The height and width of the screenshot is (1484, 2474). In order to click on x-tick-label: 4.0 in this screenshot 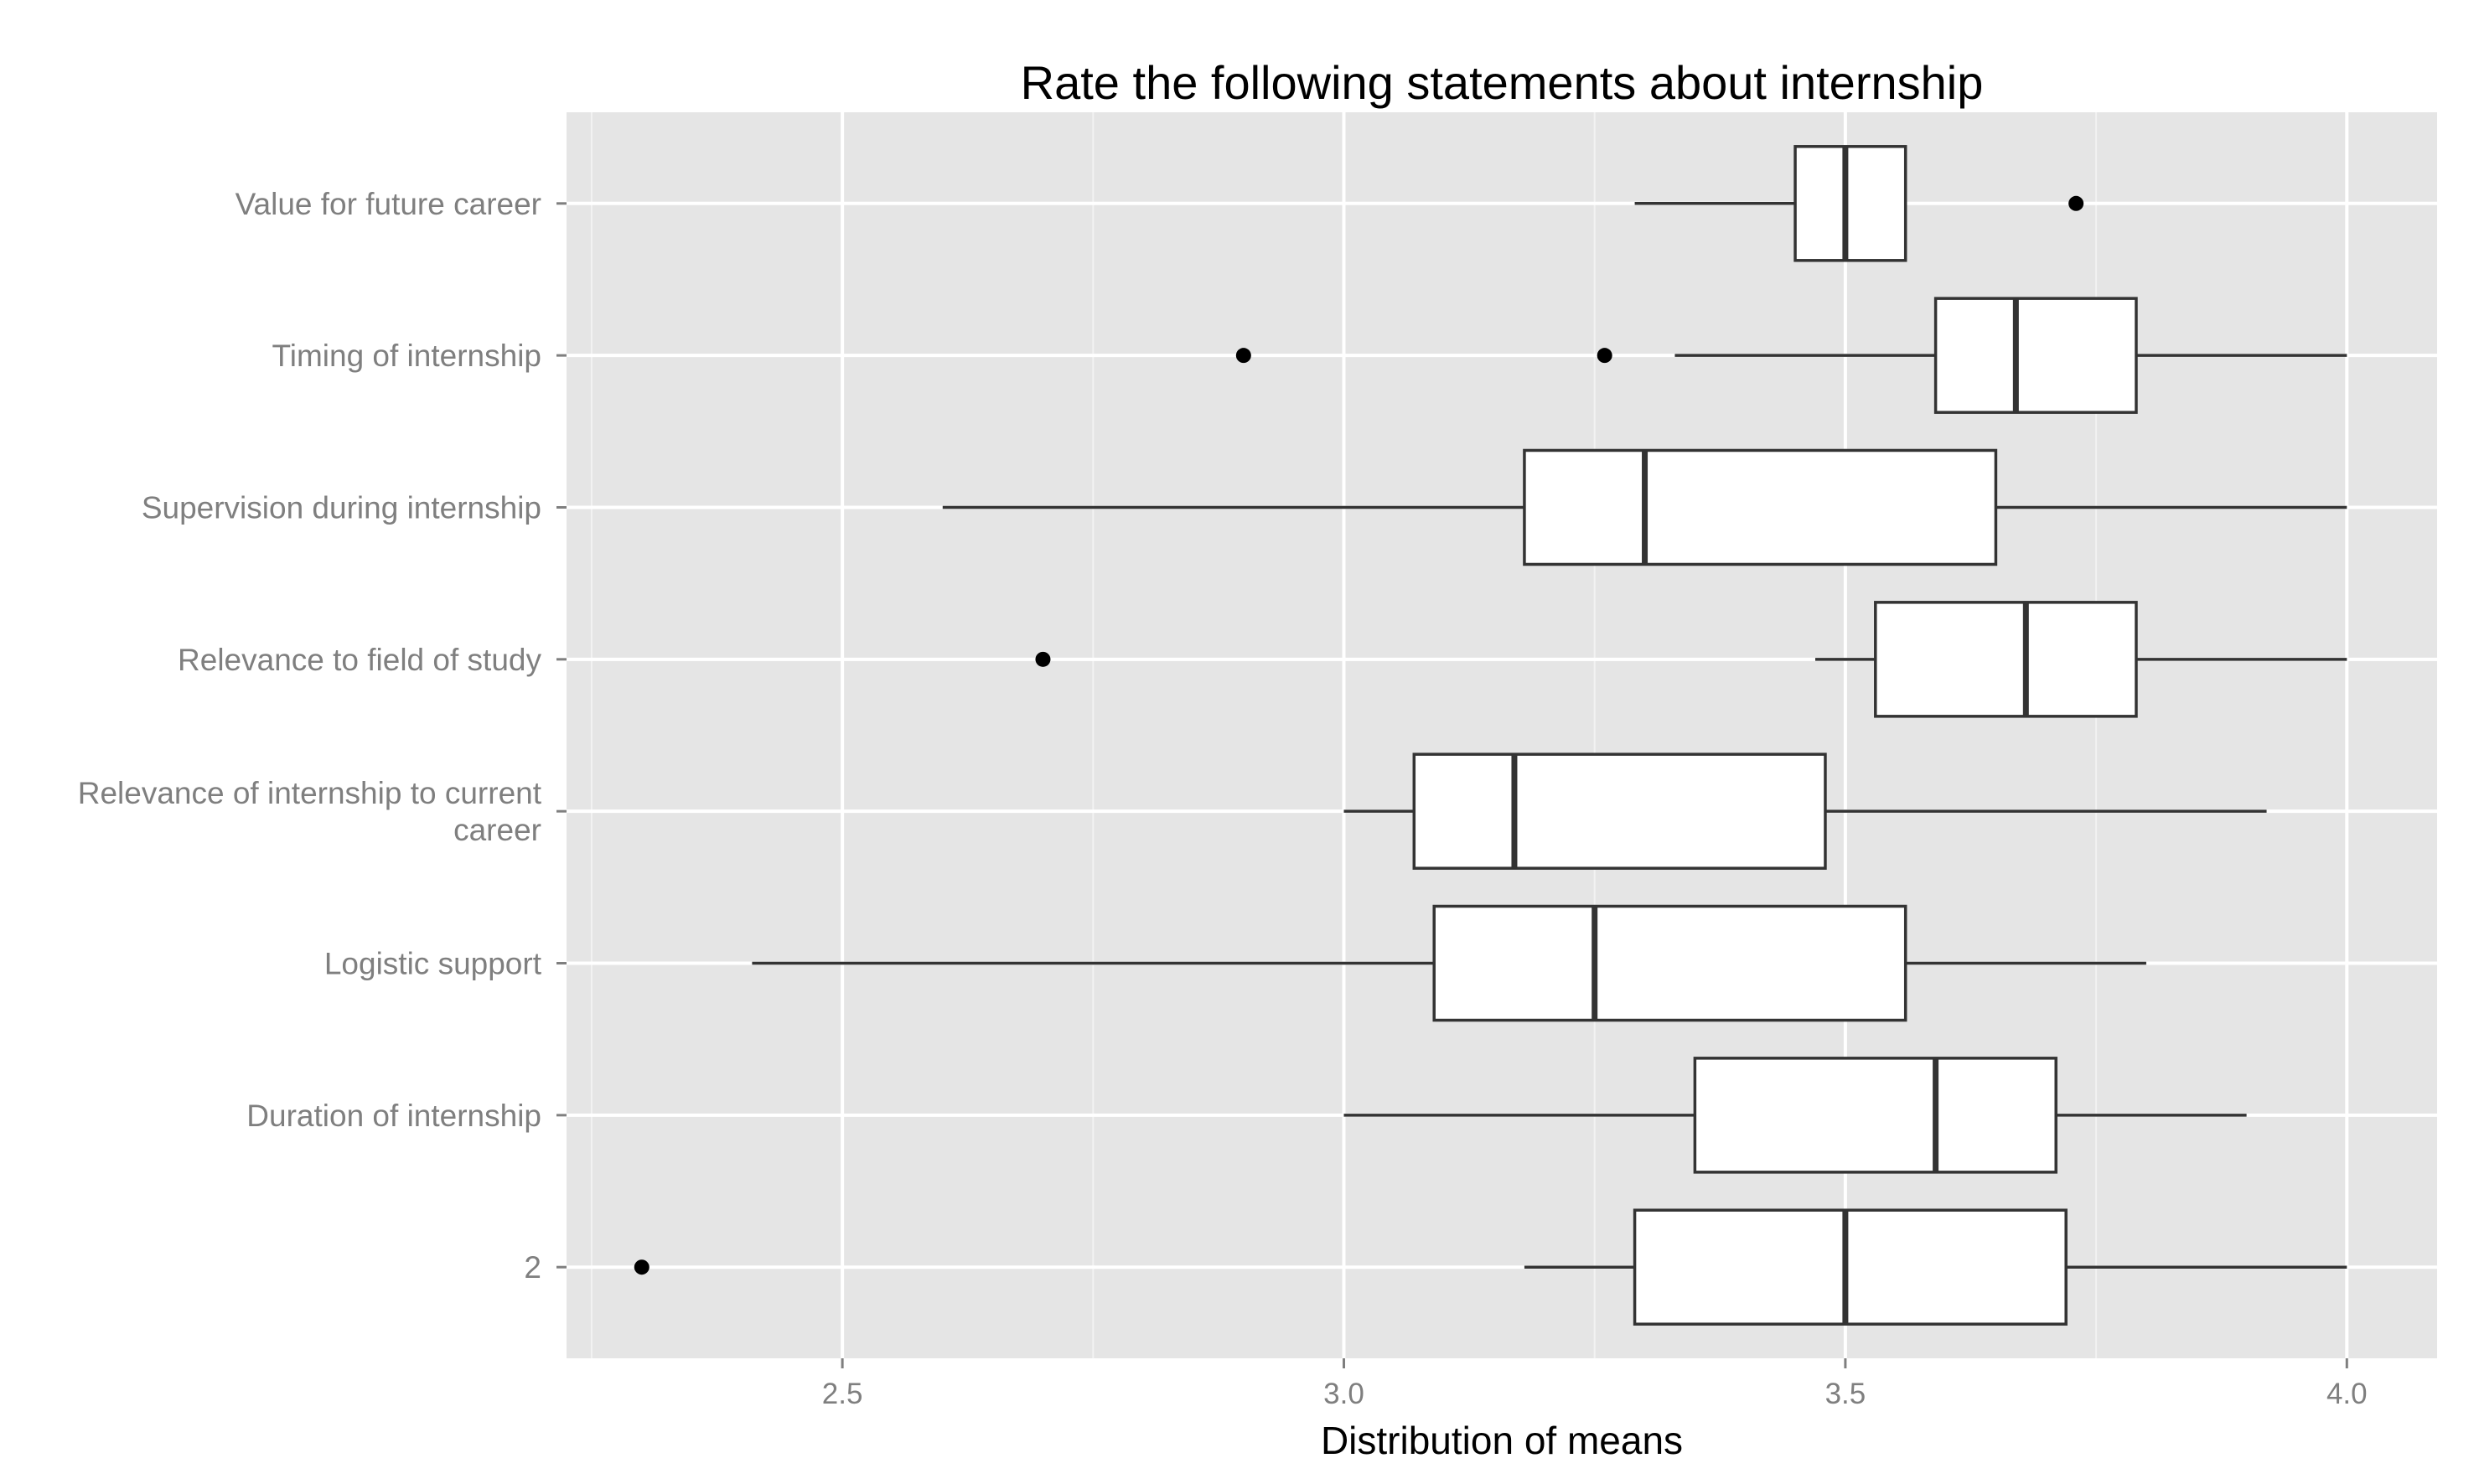, I will do `click(2347, 1394)`.